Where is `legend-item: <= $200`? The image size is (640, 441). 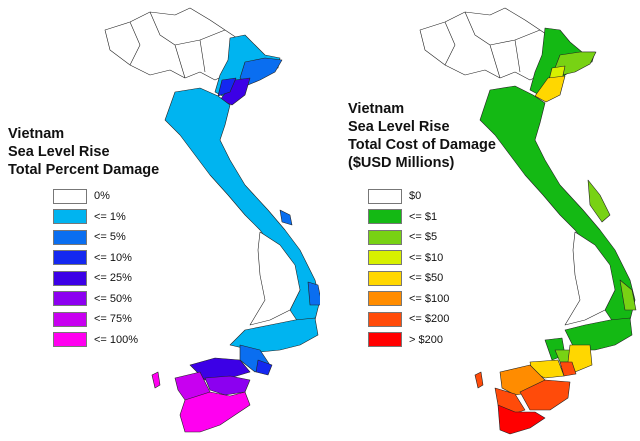
legend-item: <= $200 is located at coordinates (408, 319).